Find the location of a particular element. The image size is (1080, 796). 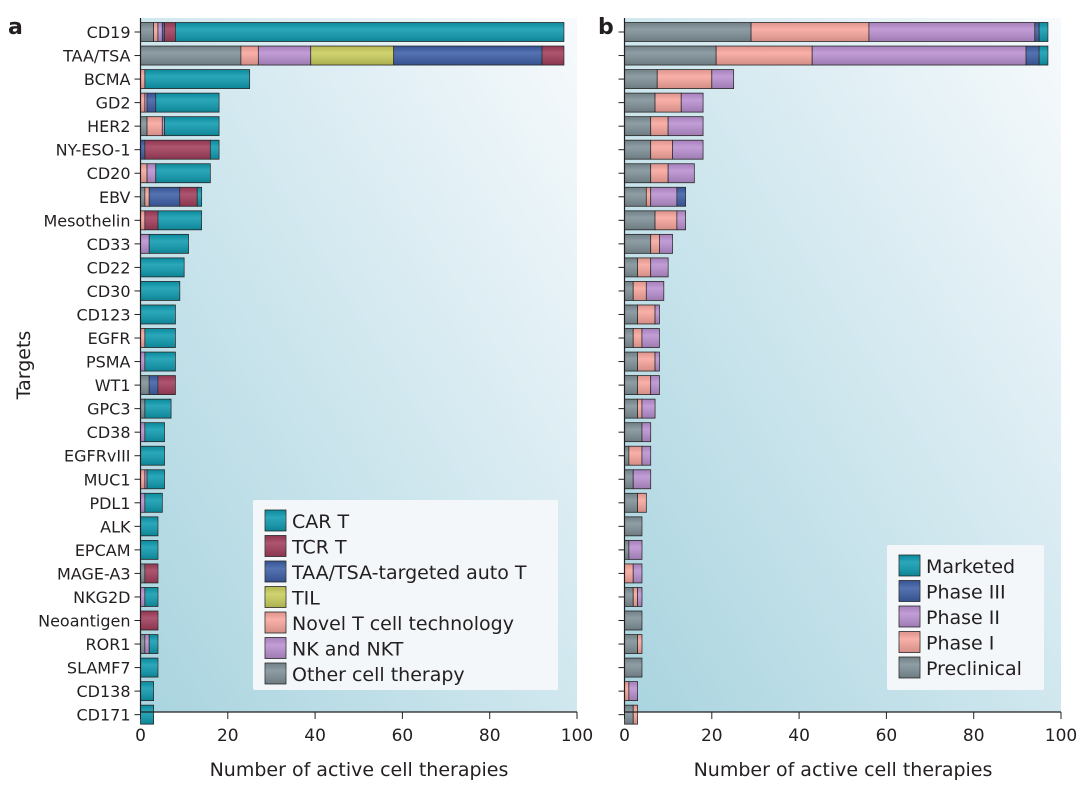

bar-cd19-nk-and-nkt is located at coordinates (160, 32).